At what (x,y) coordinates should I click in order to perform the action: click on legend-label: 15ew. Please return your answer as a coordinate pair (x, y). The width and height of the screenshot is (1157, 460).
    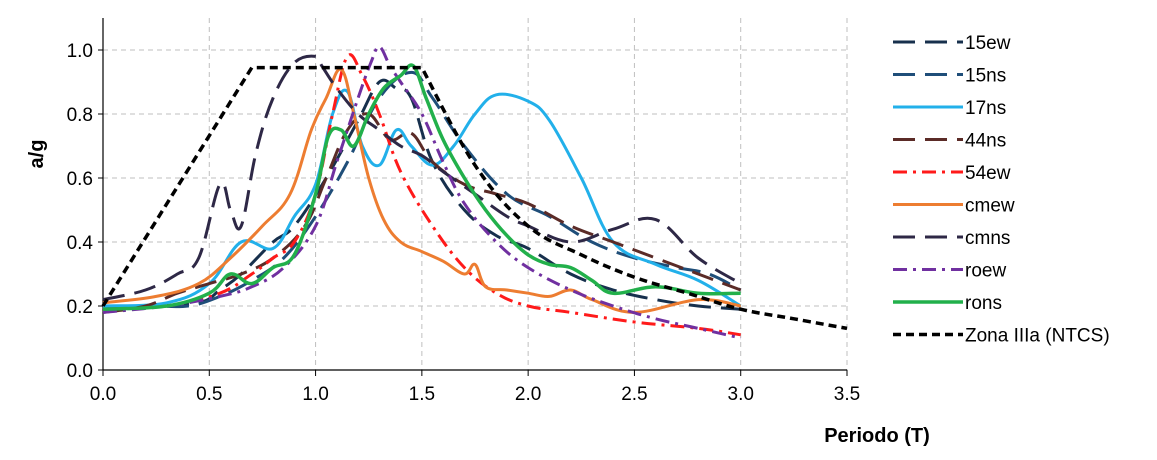
    Looking at the image, I should click on (988, 43).